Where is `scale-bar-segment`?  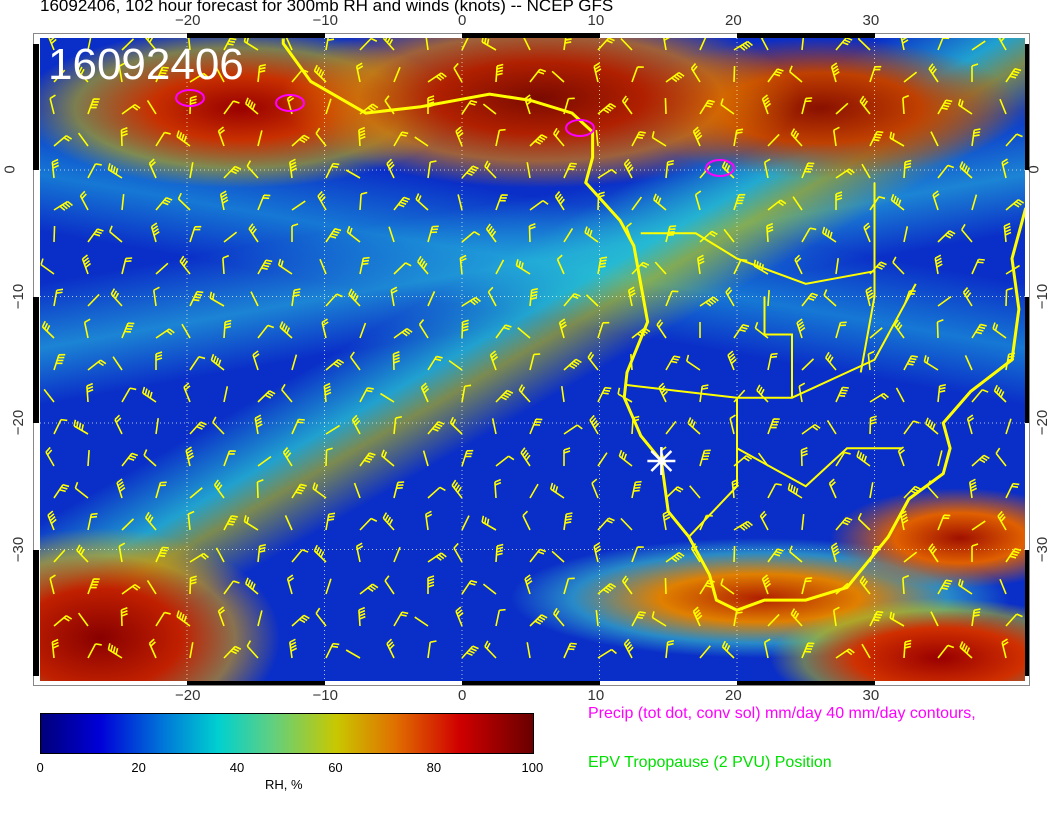 scale-bar-segment is located at coordinates (806, 683).